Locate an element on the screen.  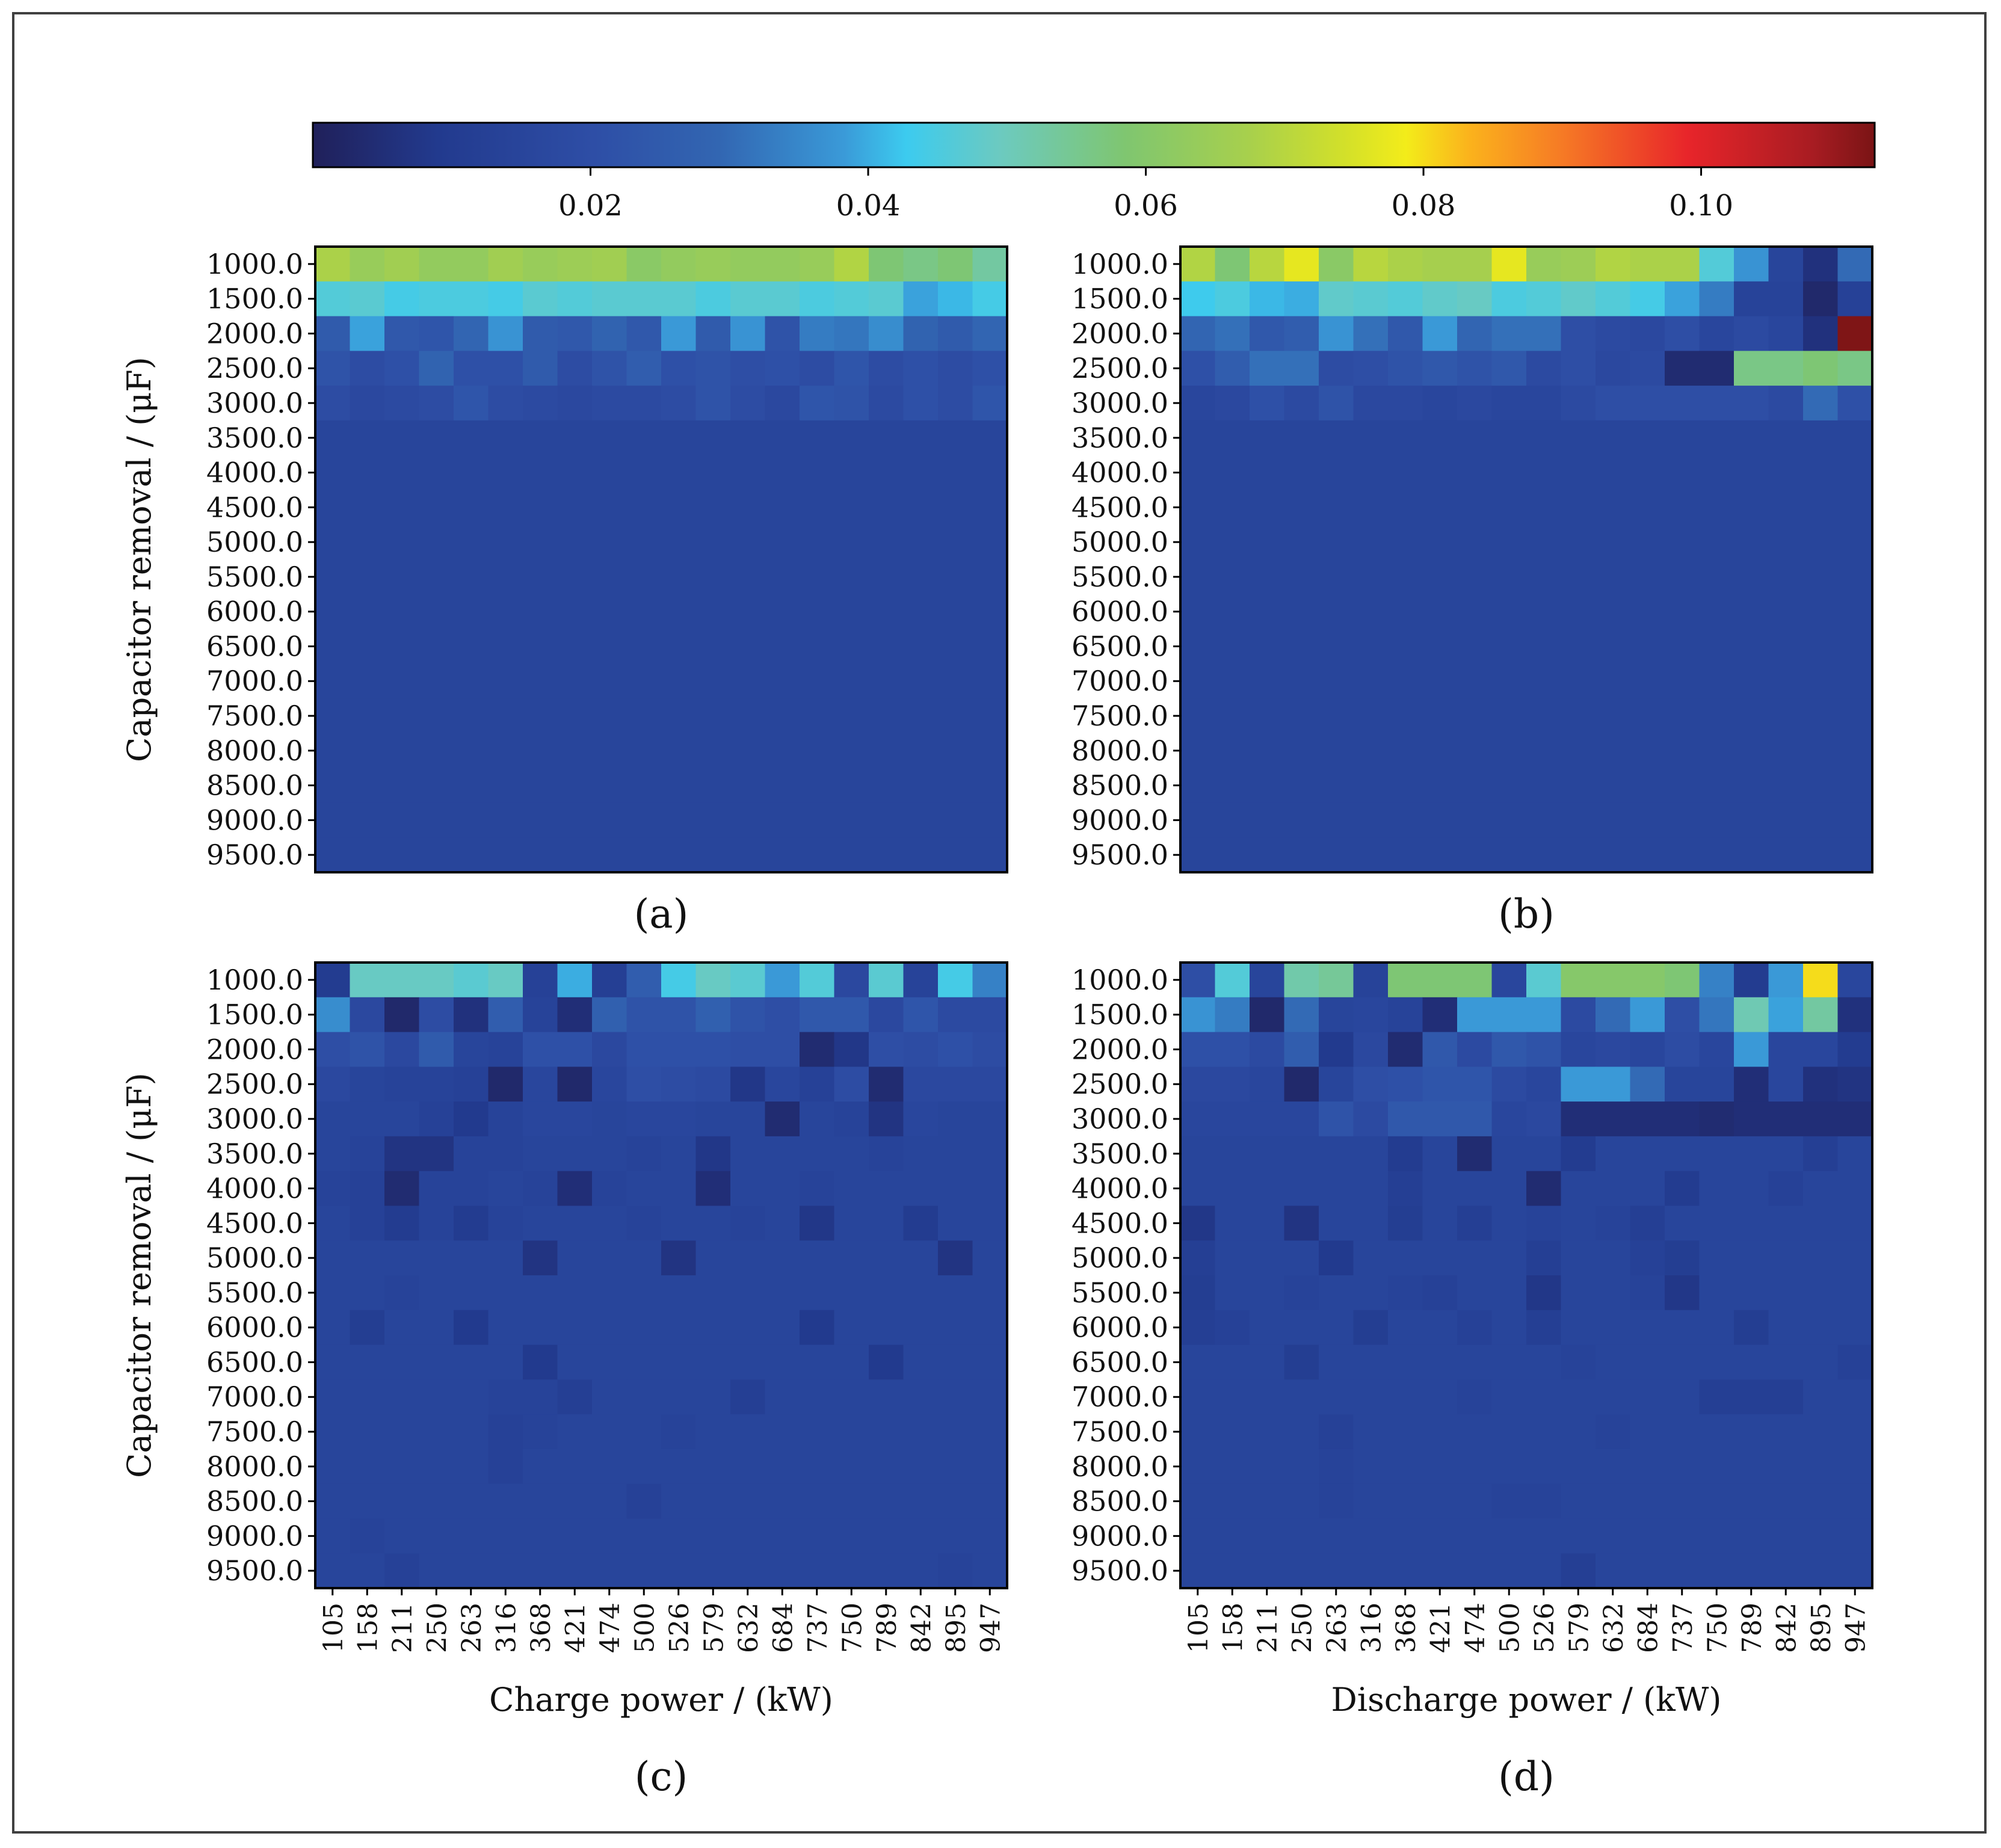
x-tick-label: 789 is located at coordinates (887, 1628).